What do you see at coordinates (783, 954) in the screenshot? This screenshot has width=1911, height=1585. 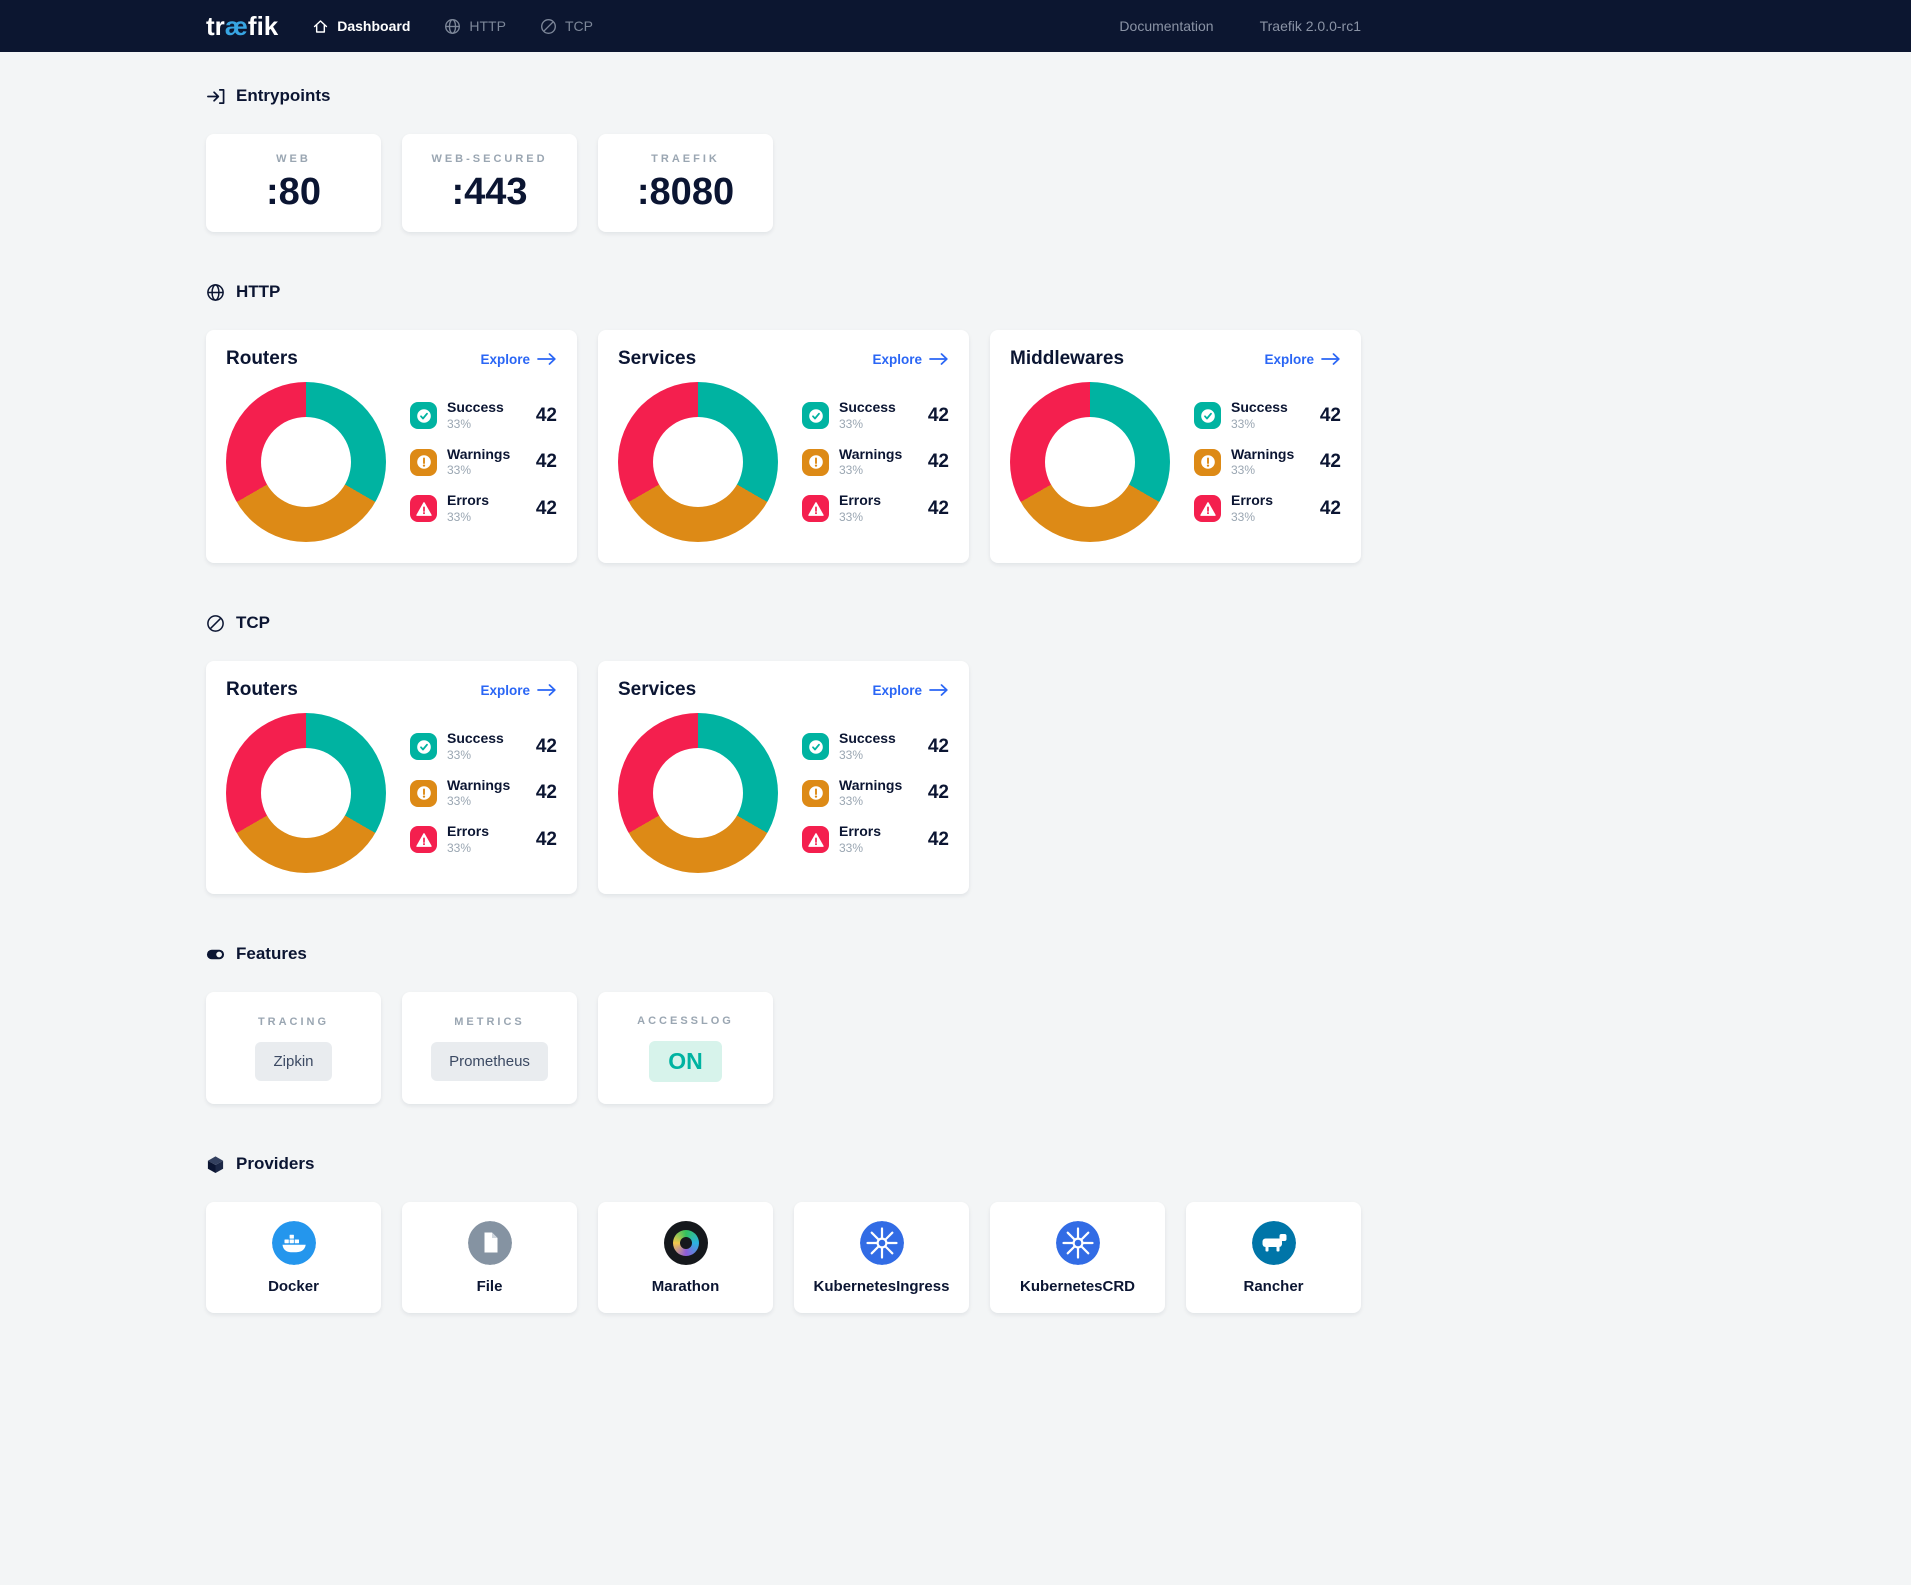 I see `features-title: Features` at bounding box center [783, 954].